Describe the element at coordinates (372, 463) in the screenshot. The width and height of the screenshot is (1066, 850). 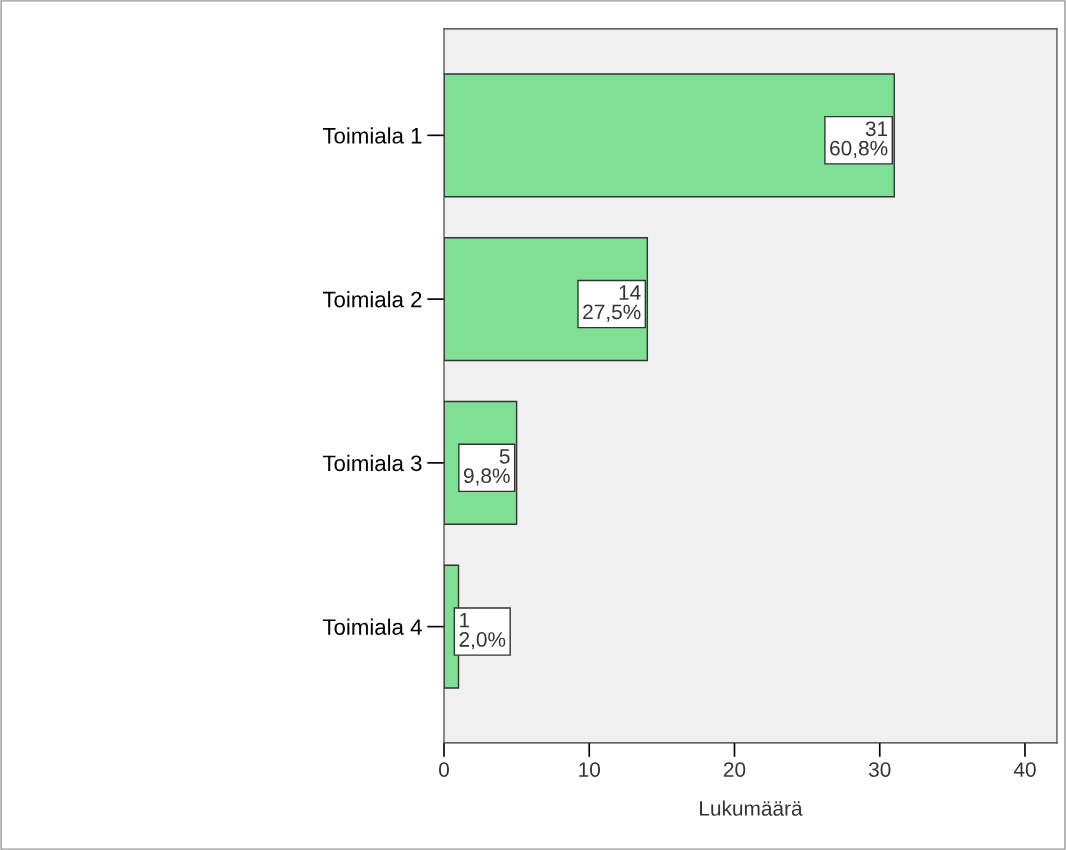
I see `y-tick-label: Toimiala 3` at that location.